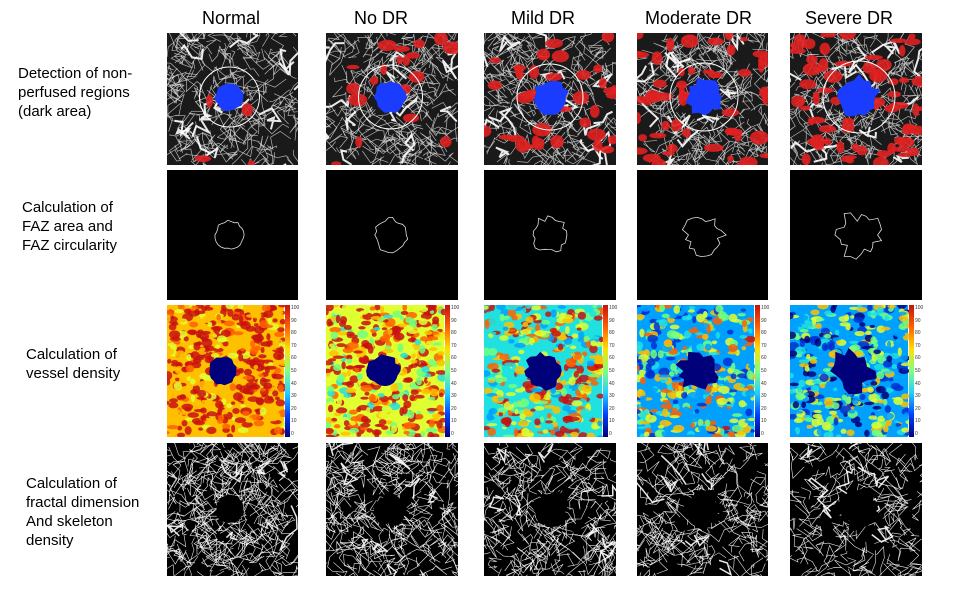 Image resolution: width=961 pixels, height=593 pixels. I want to click on panel-faz-no-dr, so click(392, 235).